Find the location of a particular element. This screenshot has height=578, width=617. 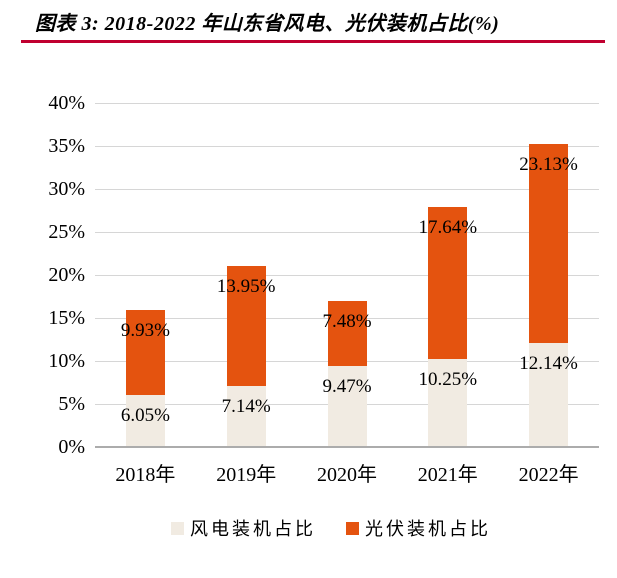

x-axis-tick-label: 2018年 is located at coordinates (145, 475).